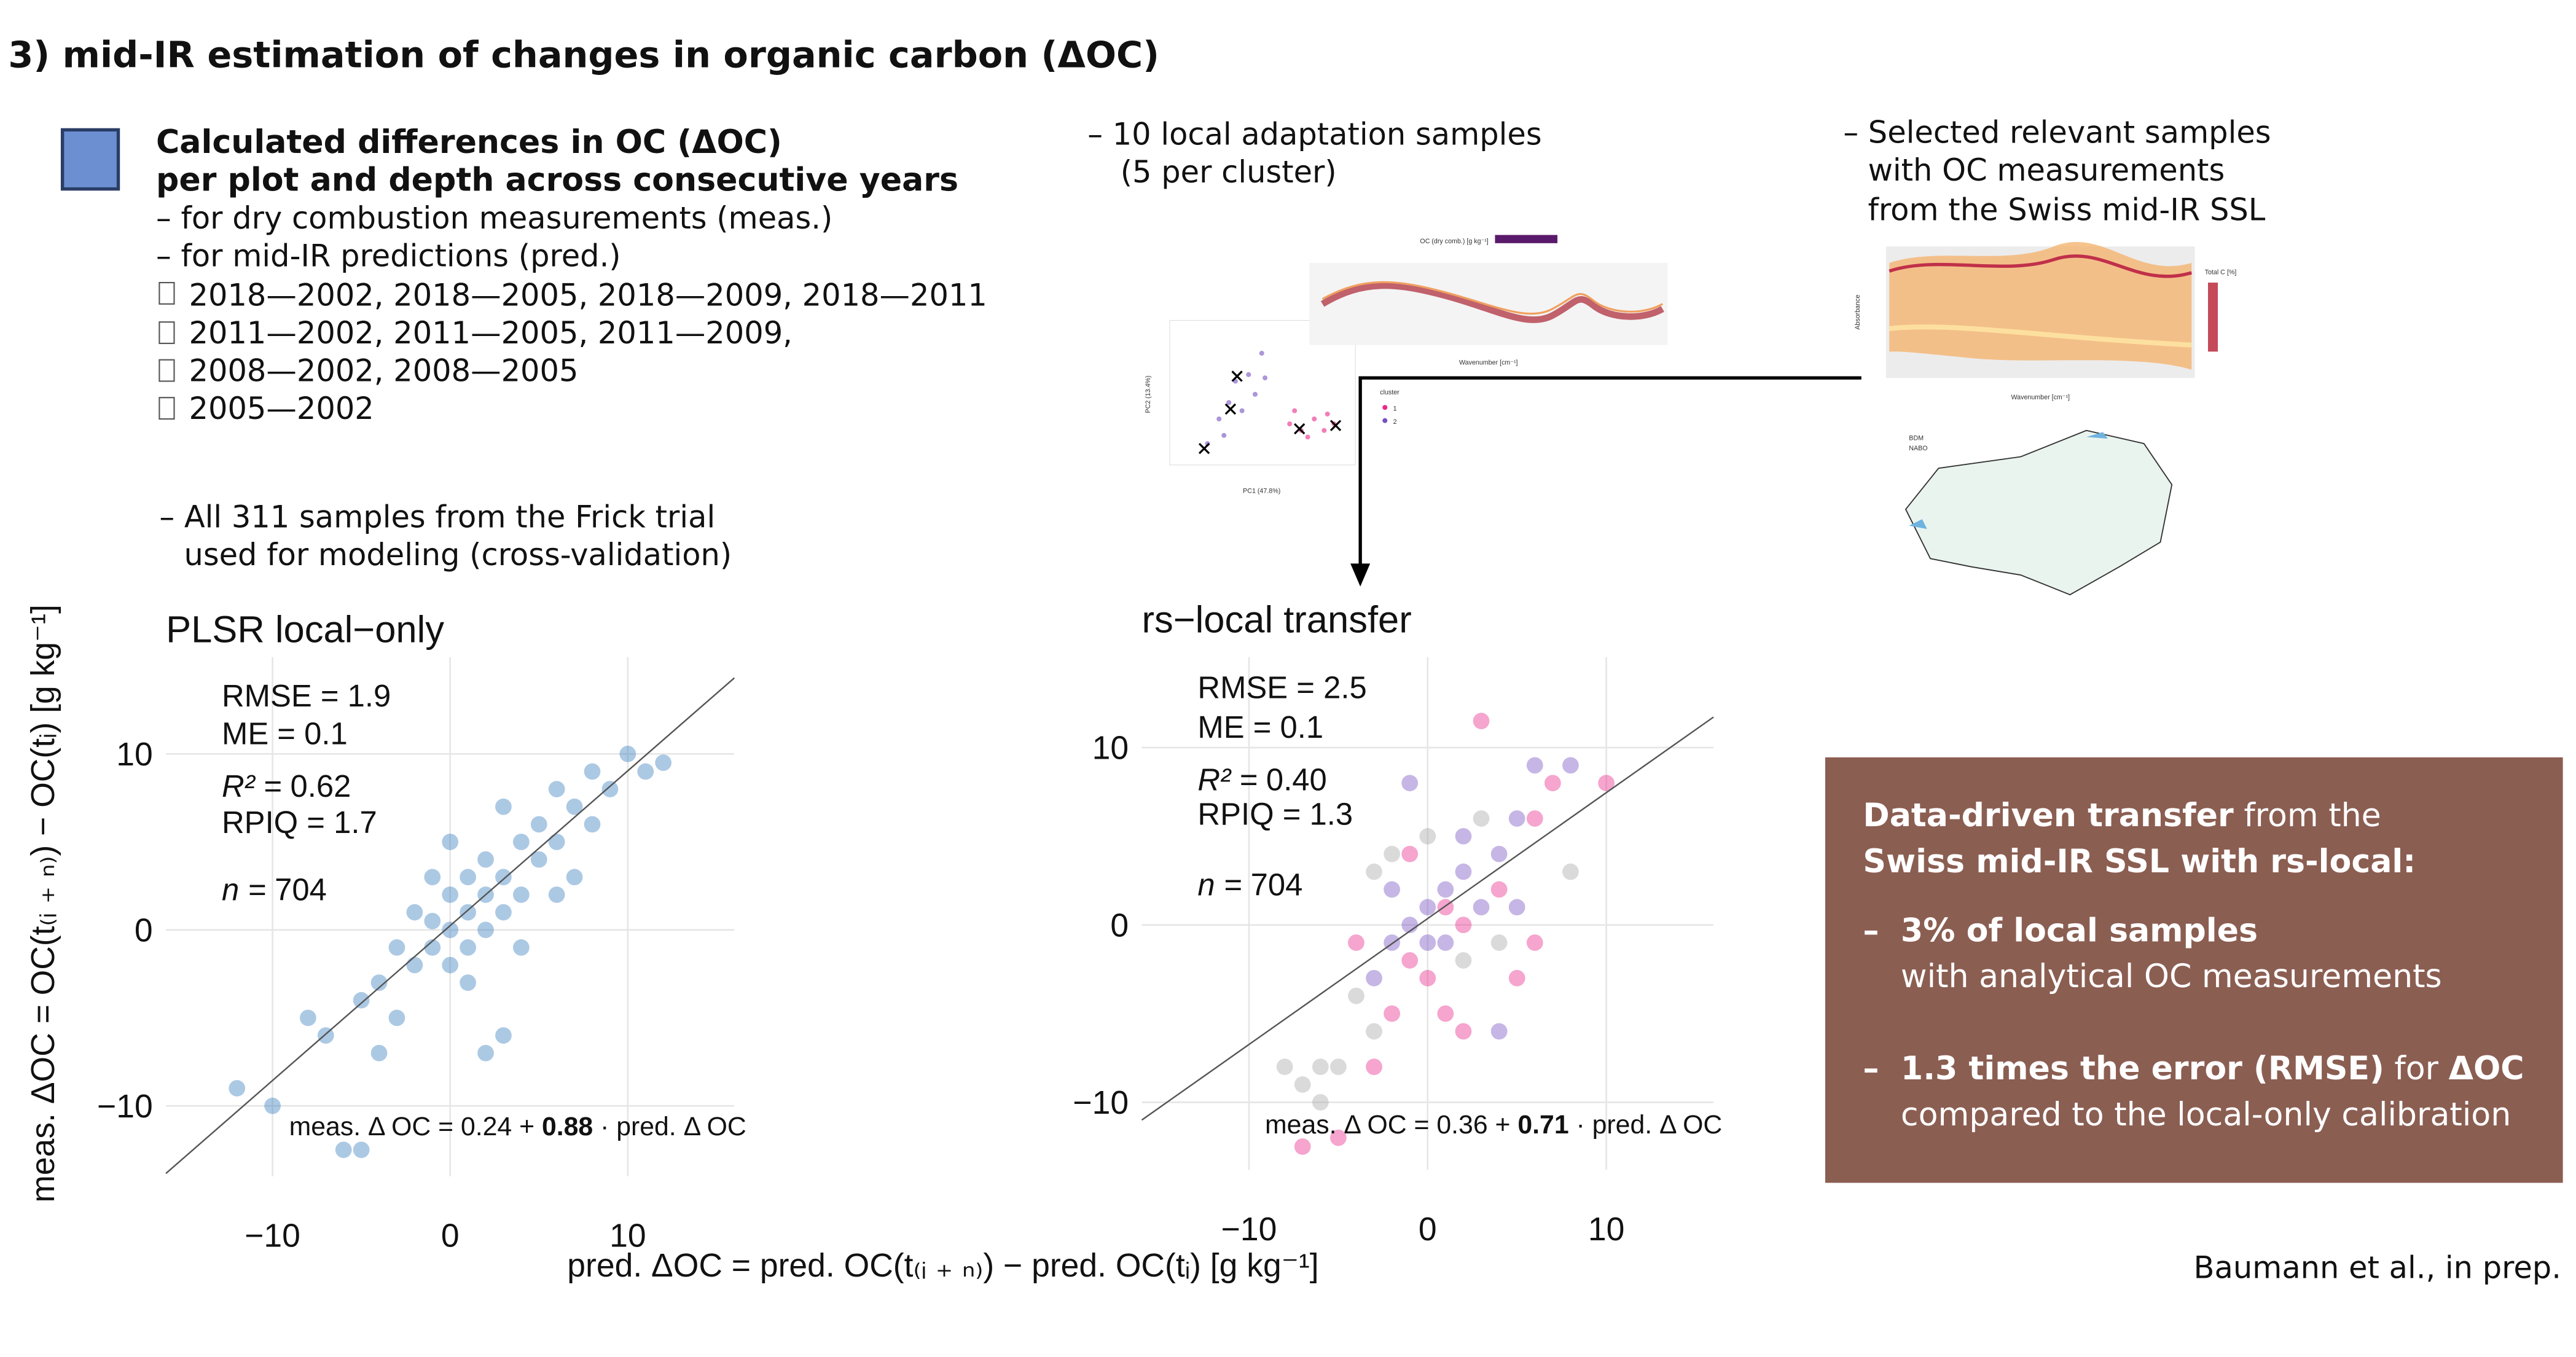 The image size is (2576, 1357). What do you see at coordinates (273, 822) in the screenshot?
I see `stat-label: RPIQ =` at bounding box center [273, 822].